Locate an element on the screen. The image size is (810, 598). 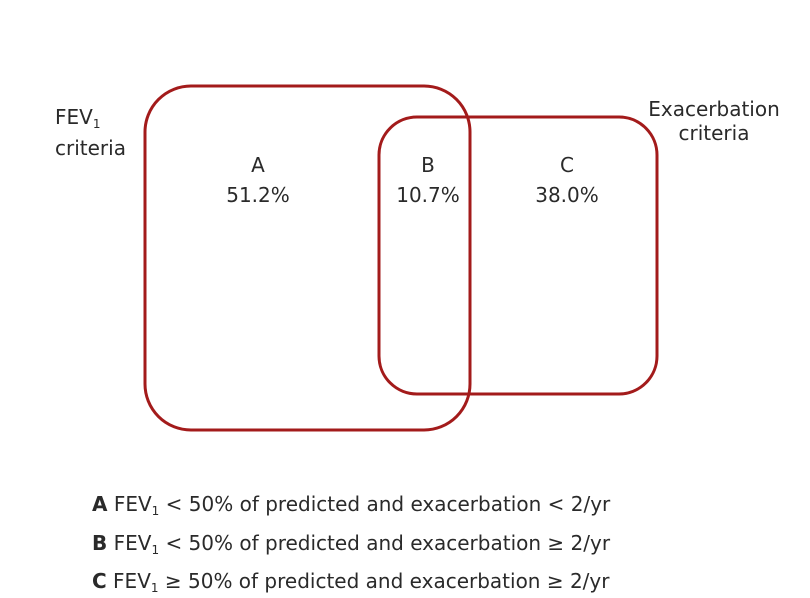
region-b: B 10.7% is located at coordinates (428, 180).